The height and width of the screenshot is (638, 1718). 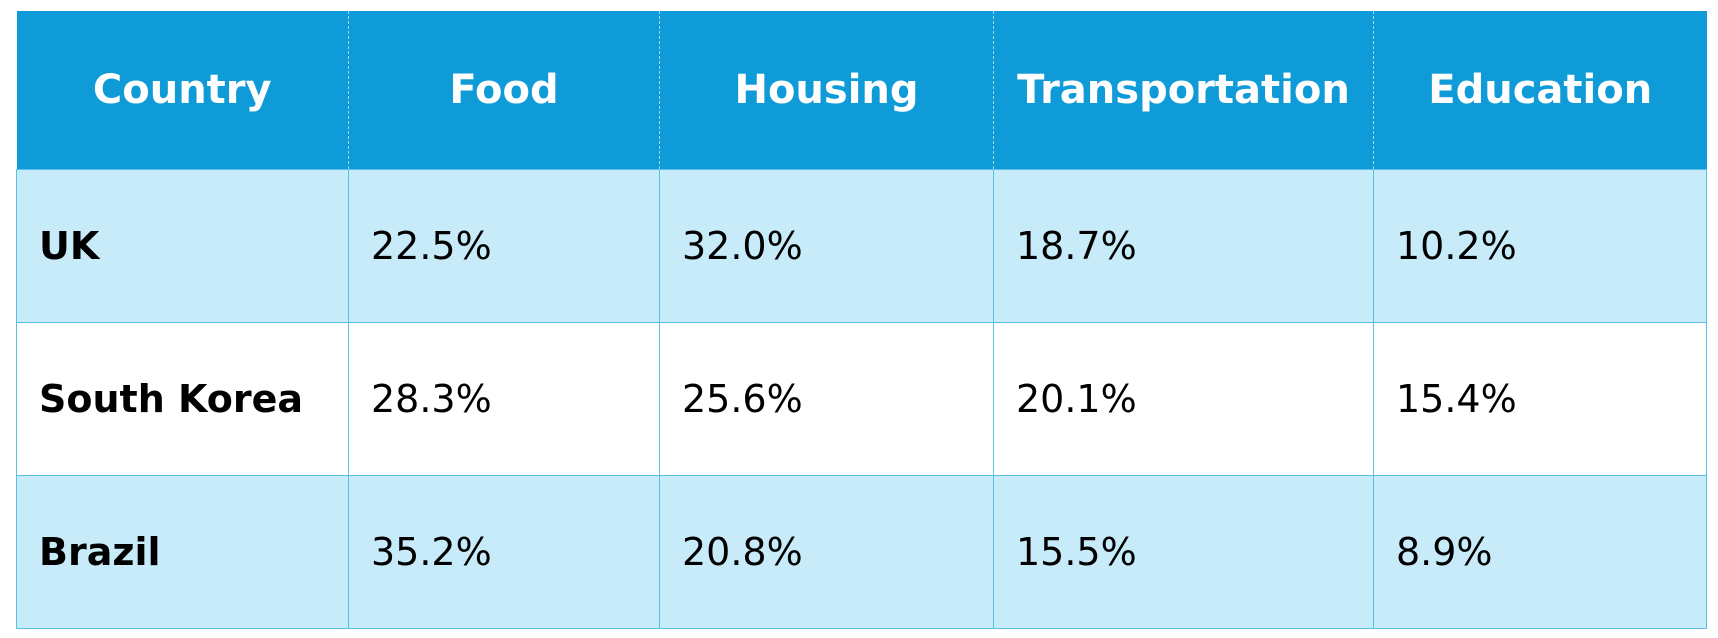 I want to click on table-cell: 20.1%, so click(x=1183, y=399).